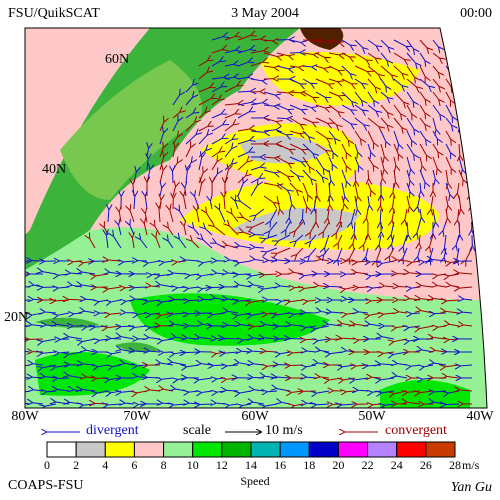 This screenshot has height=500, width=500. I want to click on colorbar-tick-label: 6, so click(134, 465).